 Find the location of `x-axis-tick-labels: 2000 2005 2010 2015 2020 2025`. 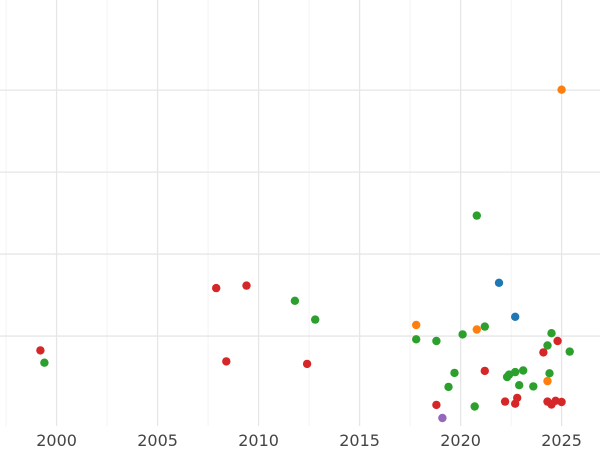

x-axis-tick-labels: 2000 2005 2010 2015 2020 2025 is located at coordinates (309, 440).